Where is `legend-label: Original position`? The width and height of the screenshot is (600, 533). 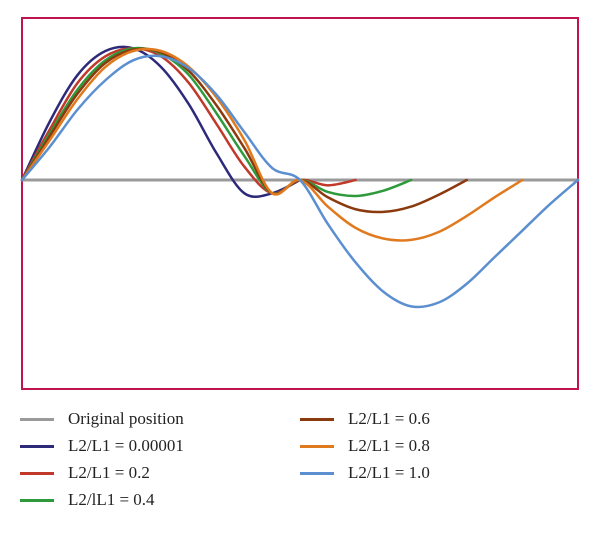
legend-label: Original position is located at coordinates (126, 418).